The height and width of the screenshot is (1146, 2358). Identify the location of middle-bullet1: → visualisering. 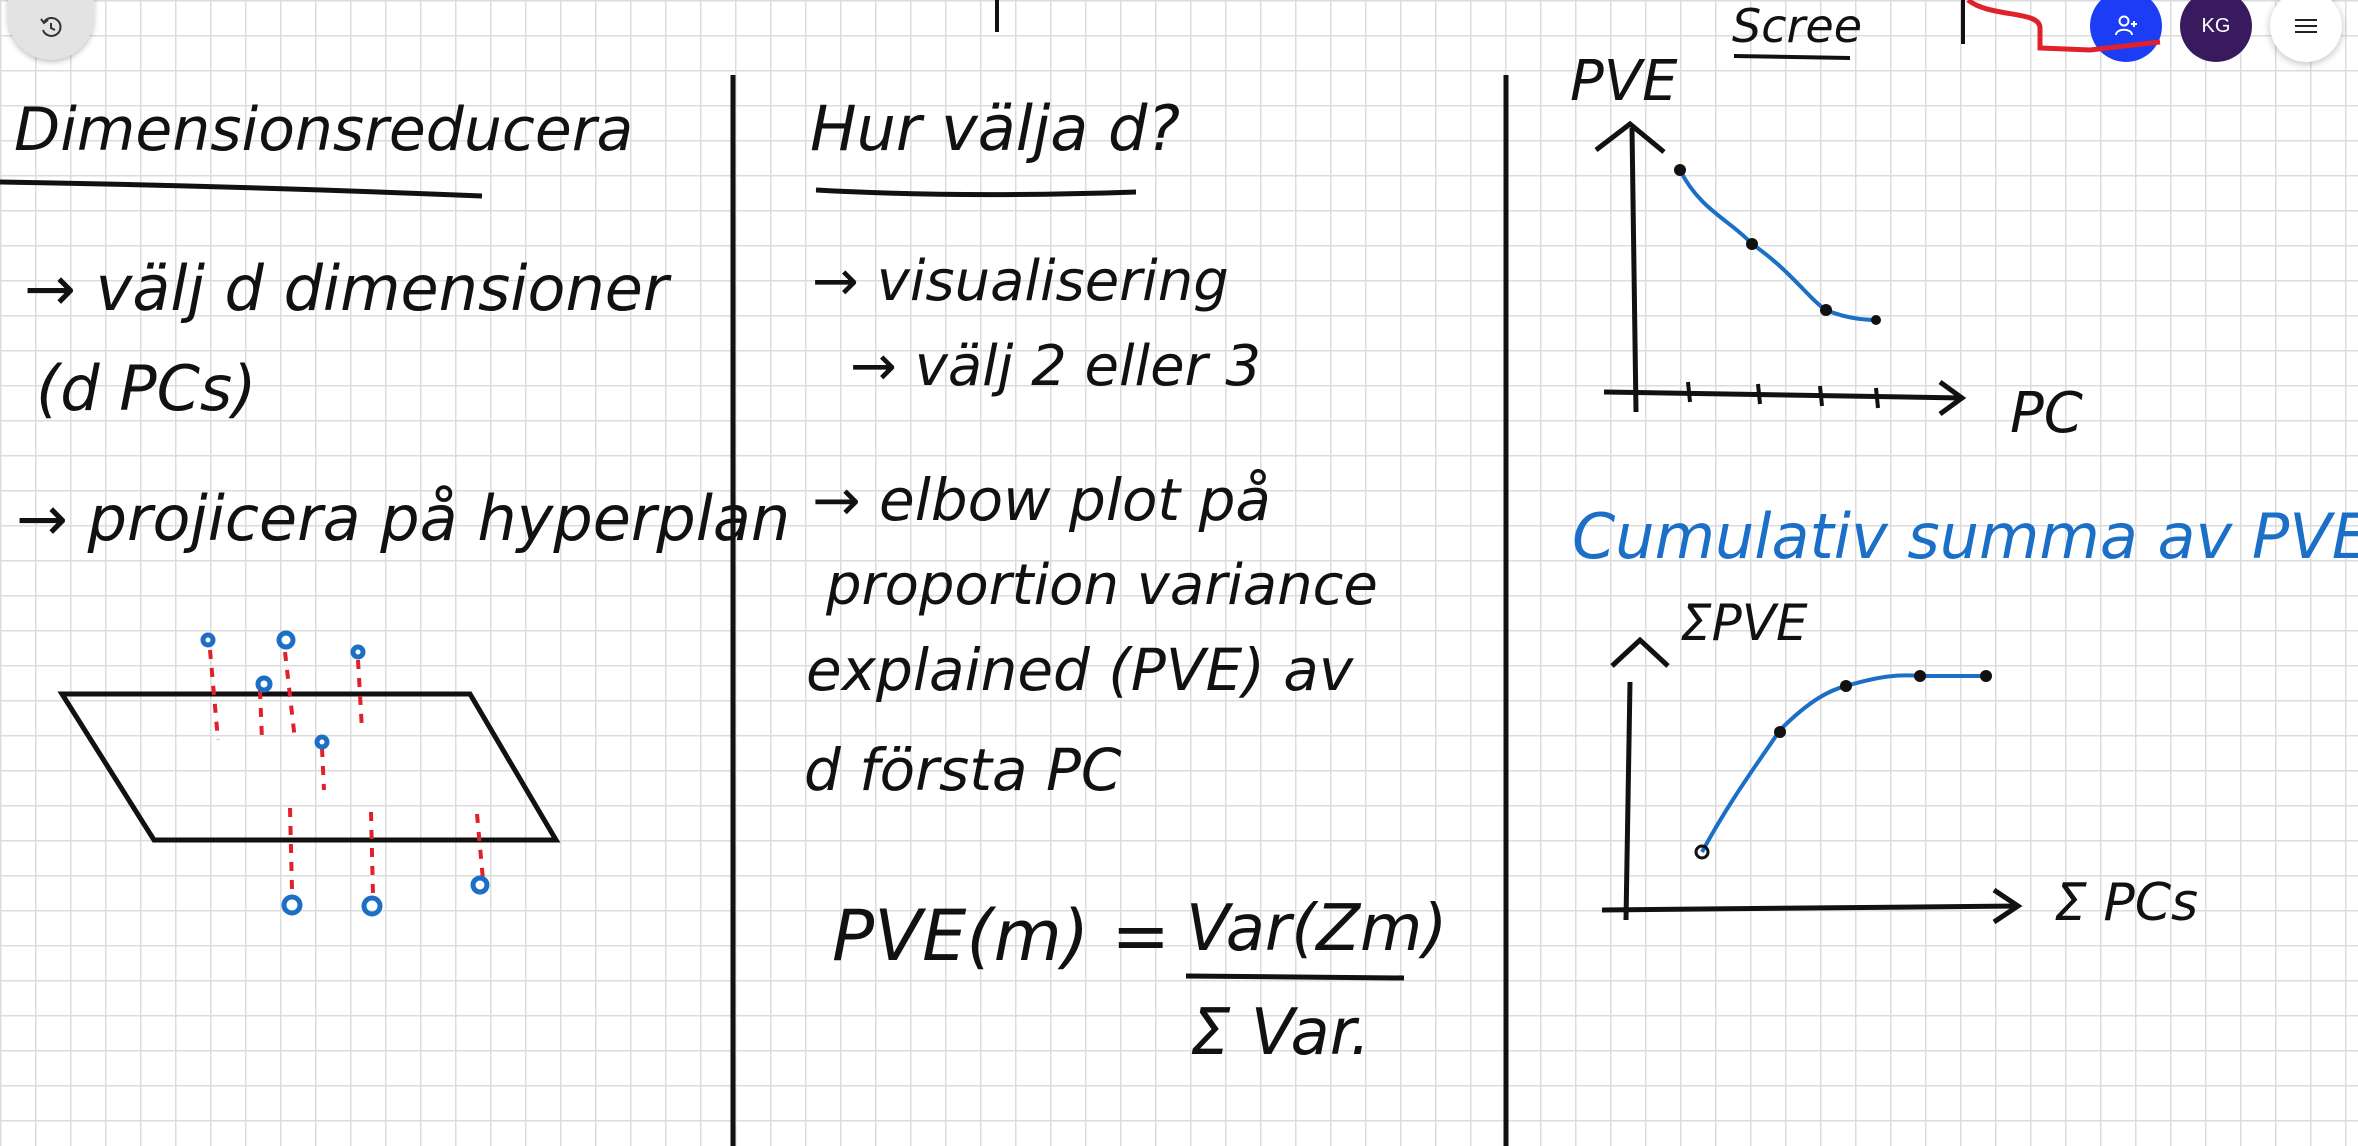
(1020, 281).